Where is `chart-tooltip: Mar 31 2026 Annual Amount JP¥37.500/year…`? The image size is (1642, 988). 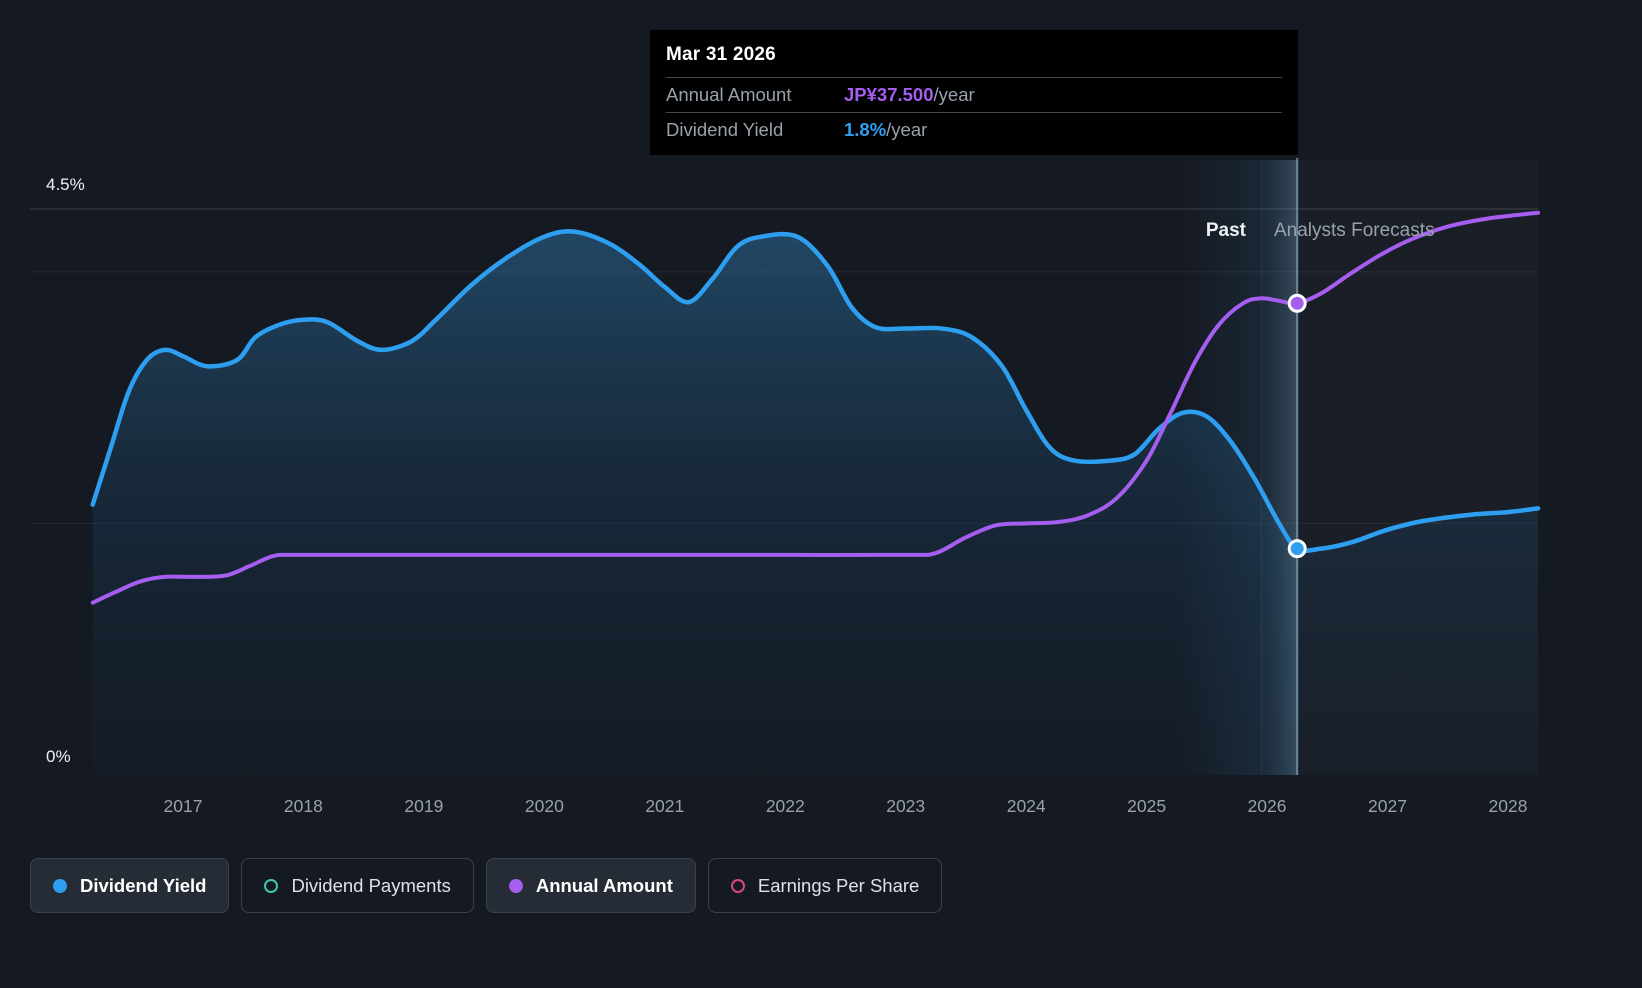 chart-tooltip: Mar 31 2026 Annual Amount JP¥37.500/year… is located at coordinates (974, 92).